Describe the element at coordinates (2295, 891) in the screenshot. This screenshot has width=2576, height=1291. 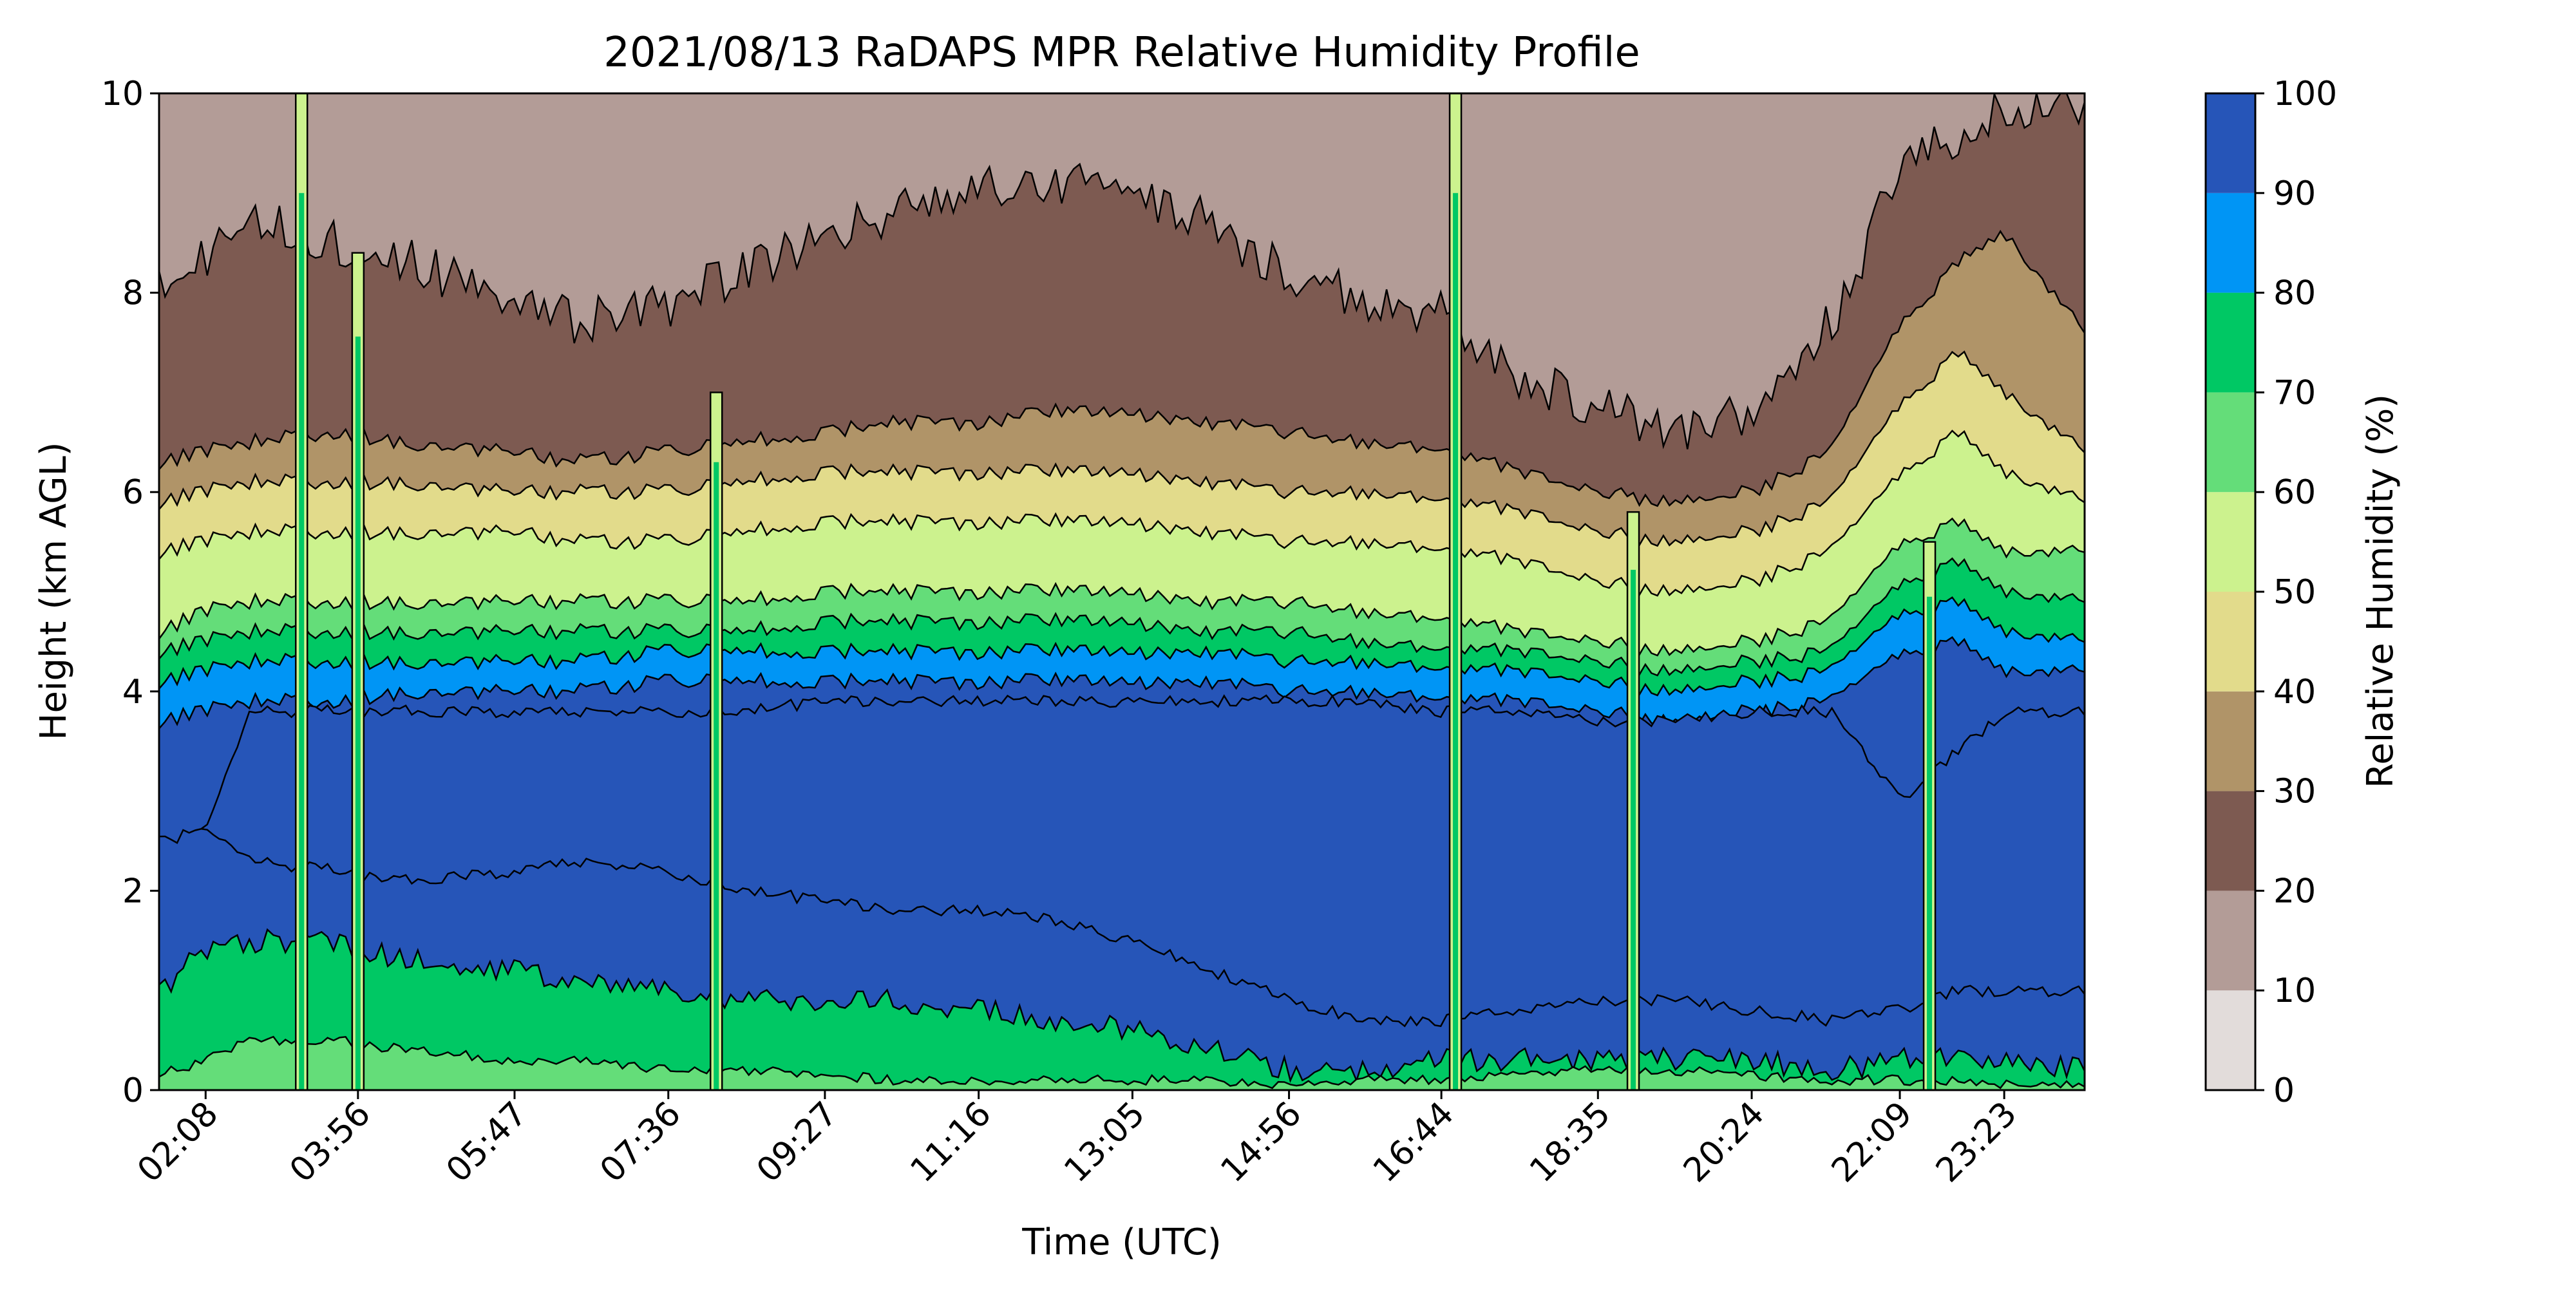
I see `colorbar-tick-label: 20` at that location.